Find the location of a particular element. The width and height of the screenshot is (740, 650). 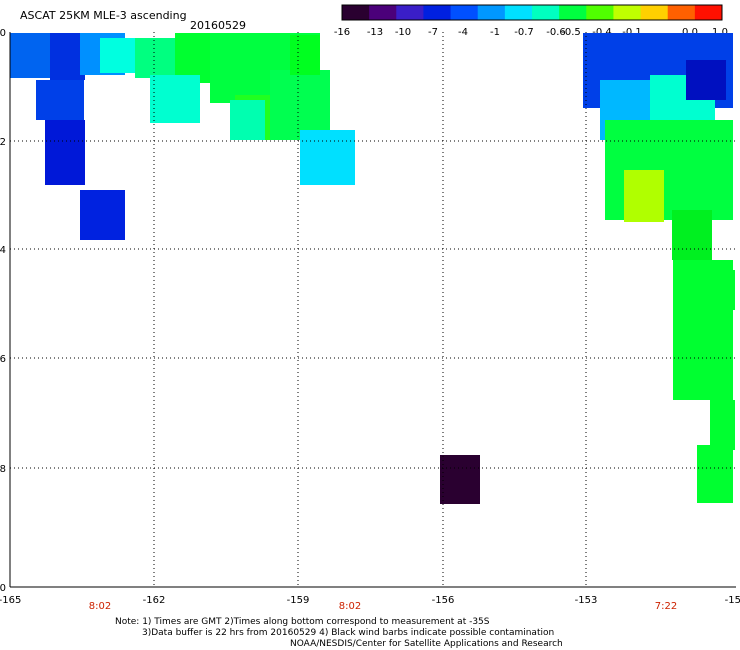

x-tick-label: -165 is located at coordinates (10, 600).